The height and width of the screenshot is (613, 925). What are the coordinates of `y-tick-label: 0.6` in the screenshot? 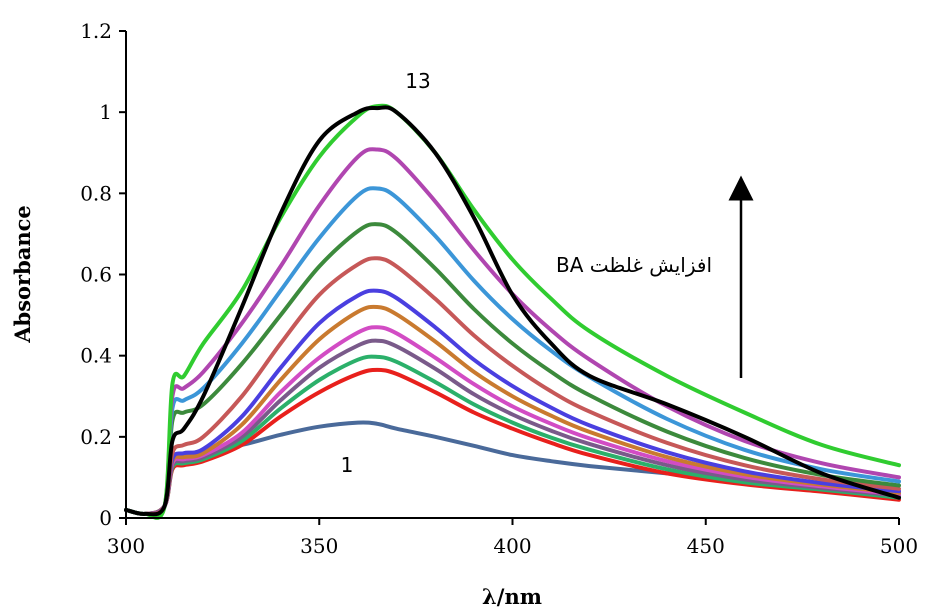 It's located at (96, 275).